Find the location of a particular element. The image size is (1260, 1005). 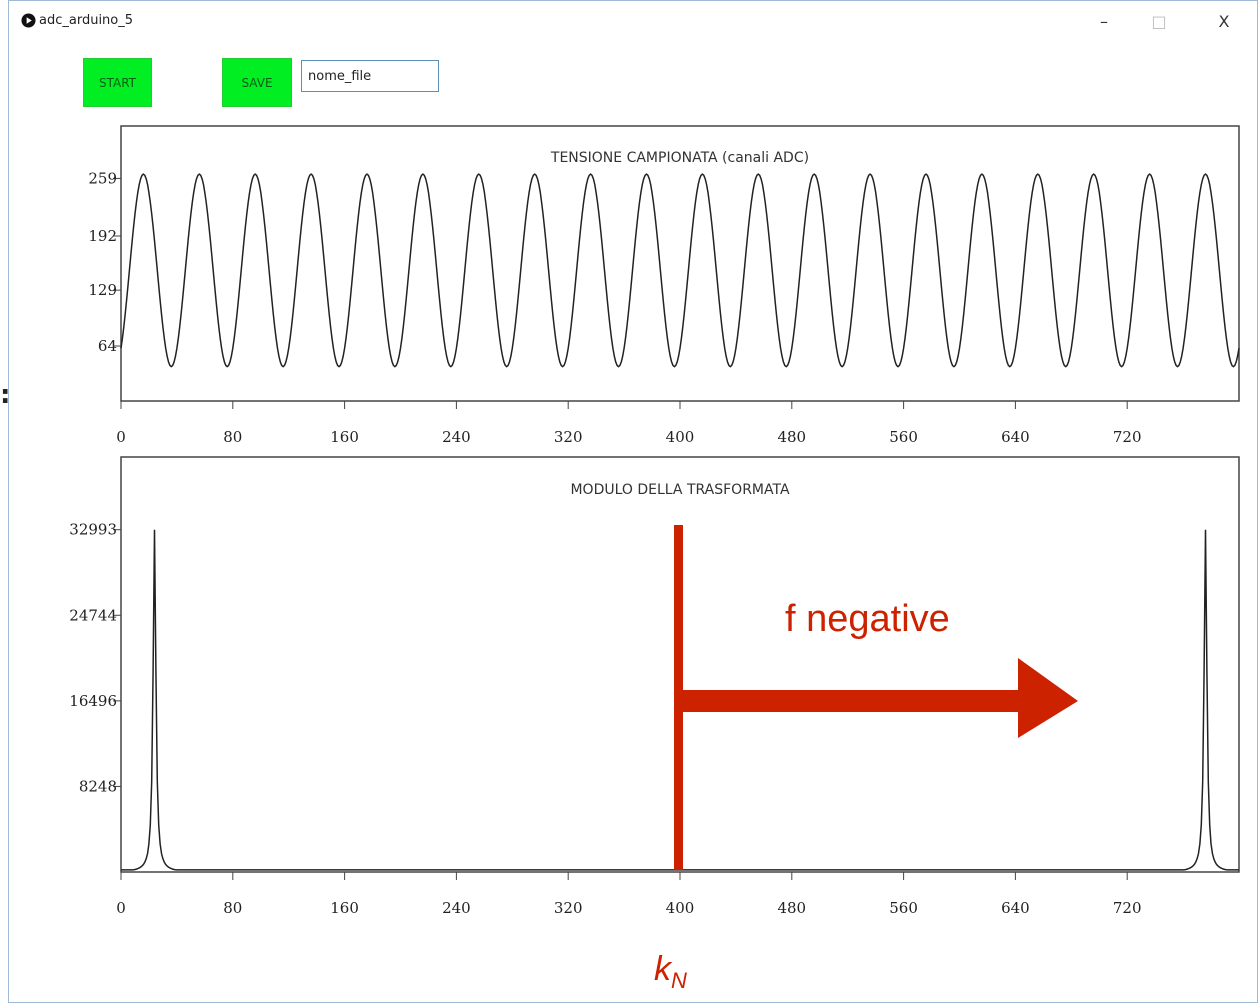

kN-label: kN is located at coordinates (670, 972).